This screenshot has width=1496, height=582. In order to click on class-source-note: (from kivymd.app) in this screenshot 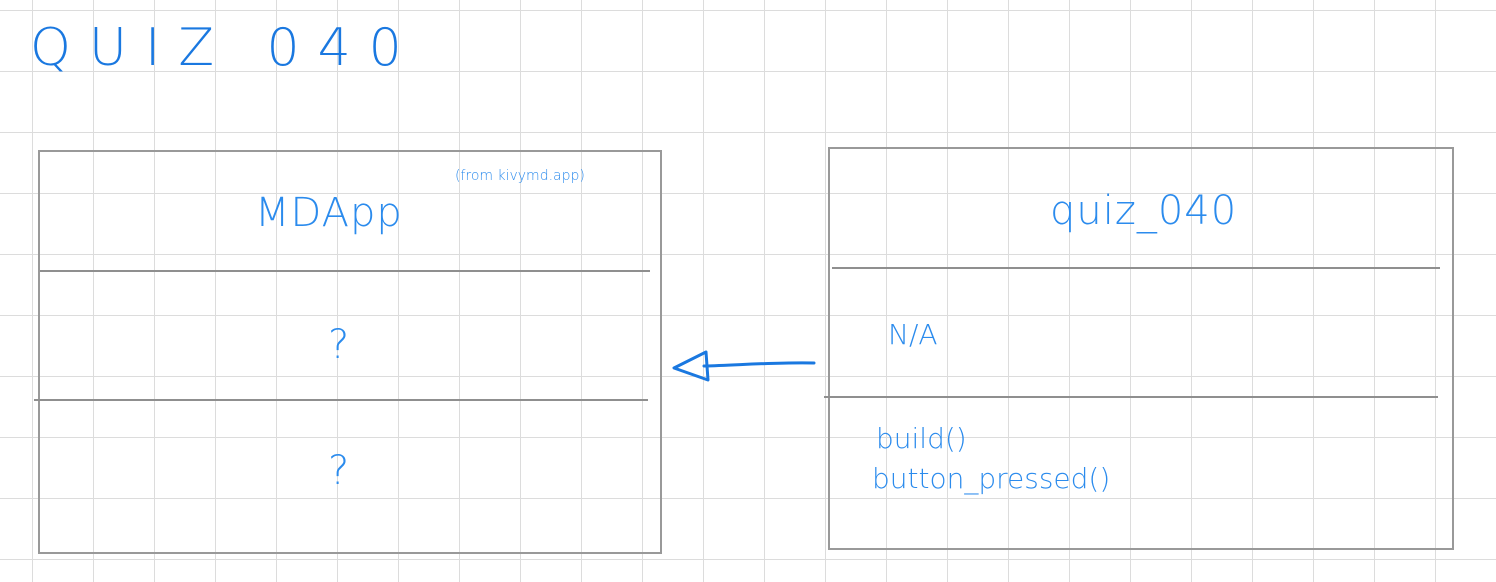, I will do `click(520, 176)`.